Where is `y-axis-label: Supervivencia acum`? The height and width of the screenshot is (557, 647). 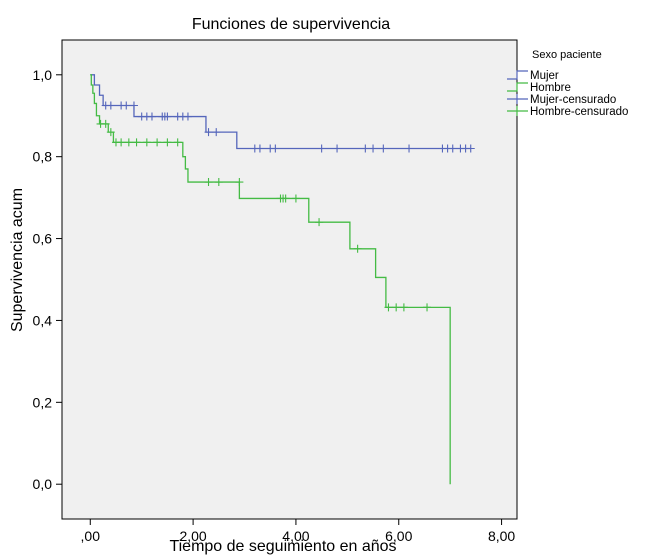
y-axis-label: Supervivencia acum is located at coordinates (17, 260).